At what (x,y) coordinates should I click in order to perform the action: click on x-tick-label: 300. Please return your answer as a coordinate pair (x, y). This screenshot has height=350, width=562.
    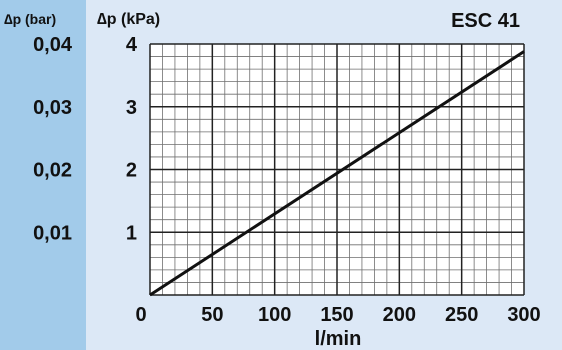
    Looking at the image, I should click on (523, 315).